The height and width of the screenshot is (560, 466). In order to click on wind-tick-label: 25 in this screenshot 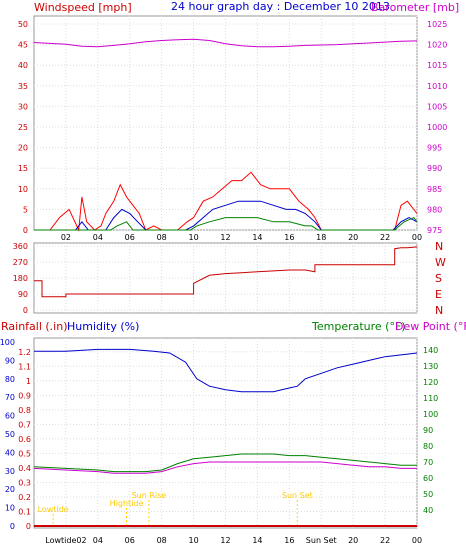, I will do `click(23, 127)`.